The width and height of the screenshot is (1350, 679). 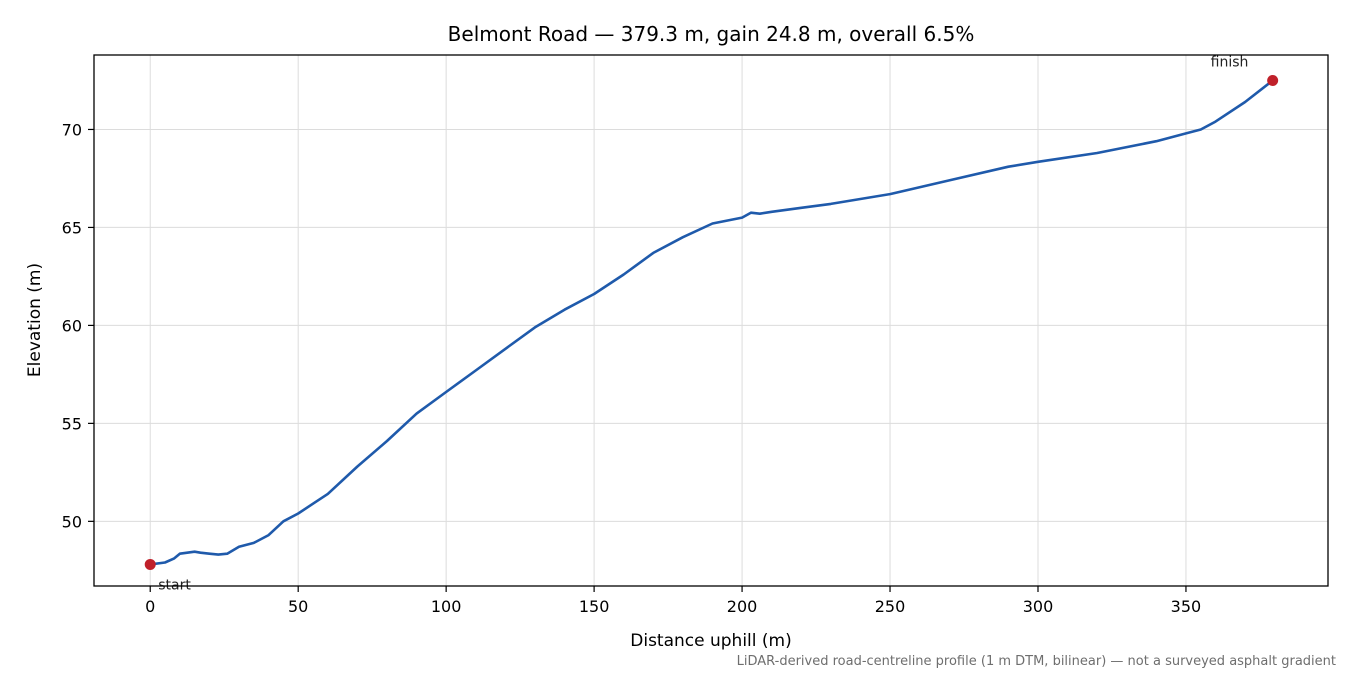 I want to click on x-tick-label: 250, so click(x=890, y=606).